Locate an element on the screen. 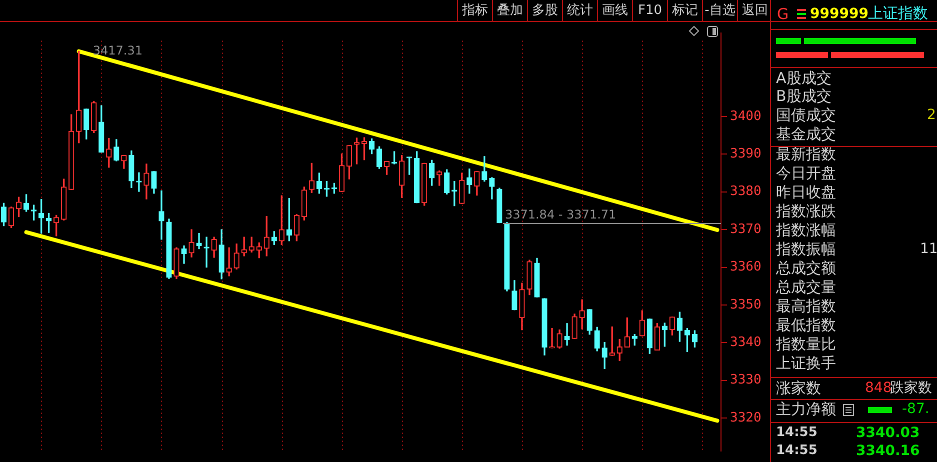 The image size is (937, 462). text: 主力净额 is located at coordinates (806, 409).